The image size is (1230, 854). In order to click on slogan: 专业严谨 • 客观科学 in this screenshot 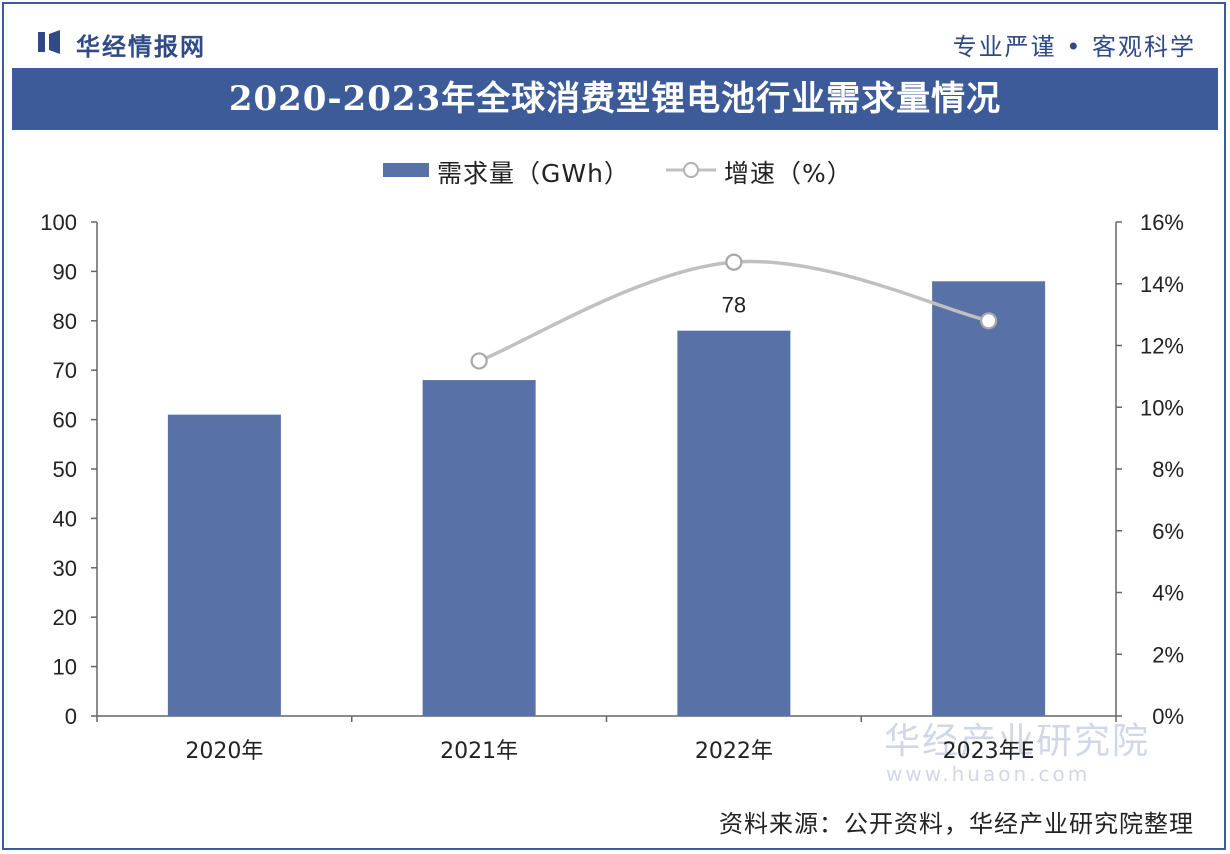, I will do `click(1074, 47)`.